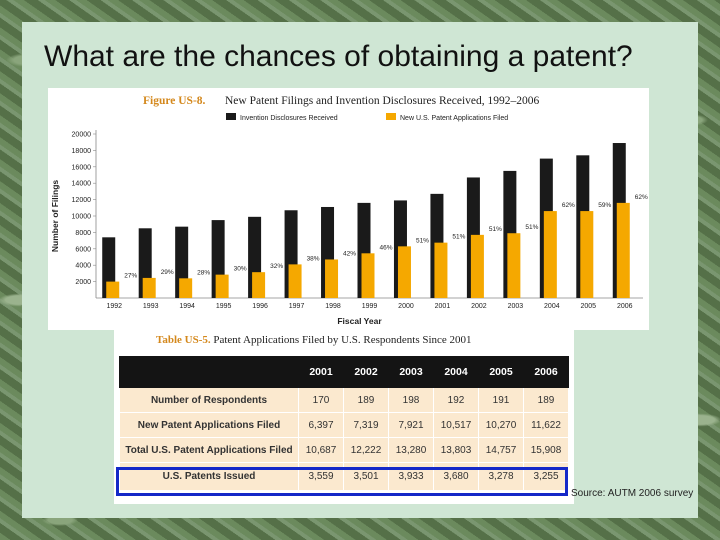 This screenshot has width=720, height=540. Describe the element at coordinates (359, 321) in the screenshot. I see `x-axis-label: Fiscal Year` at that location.